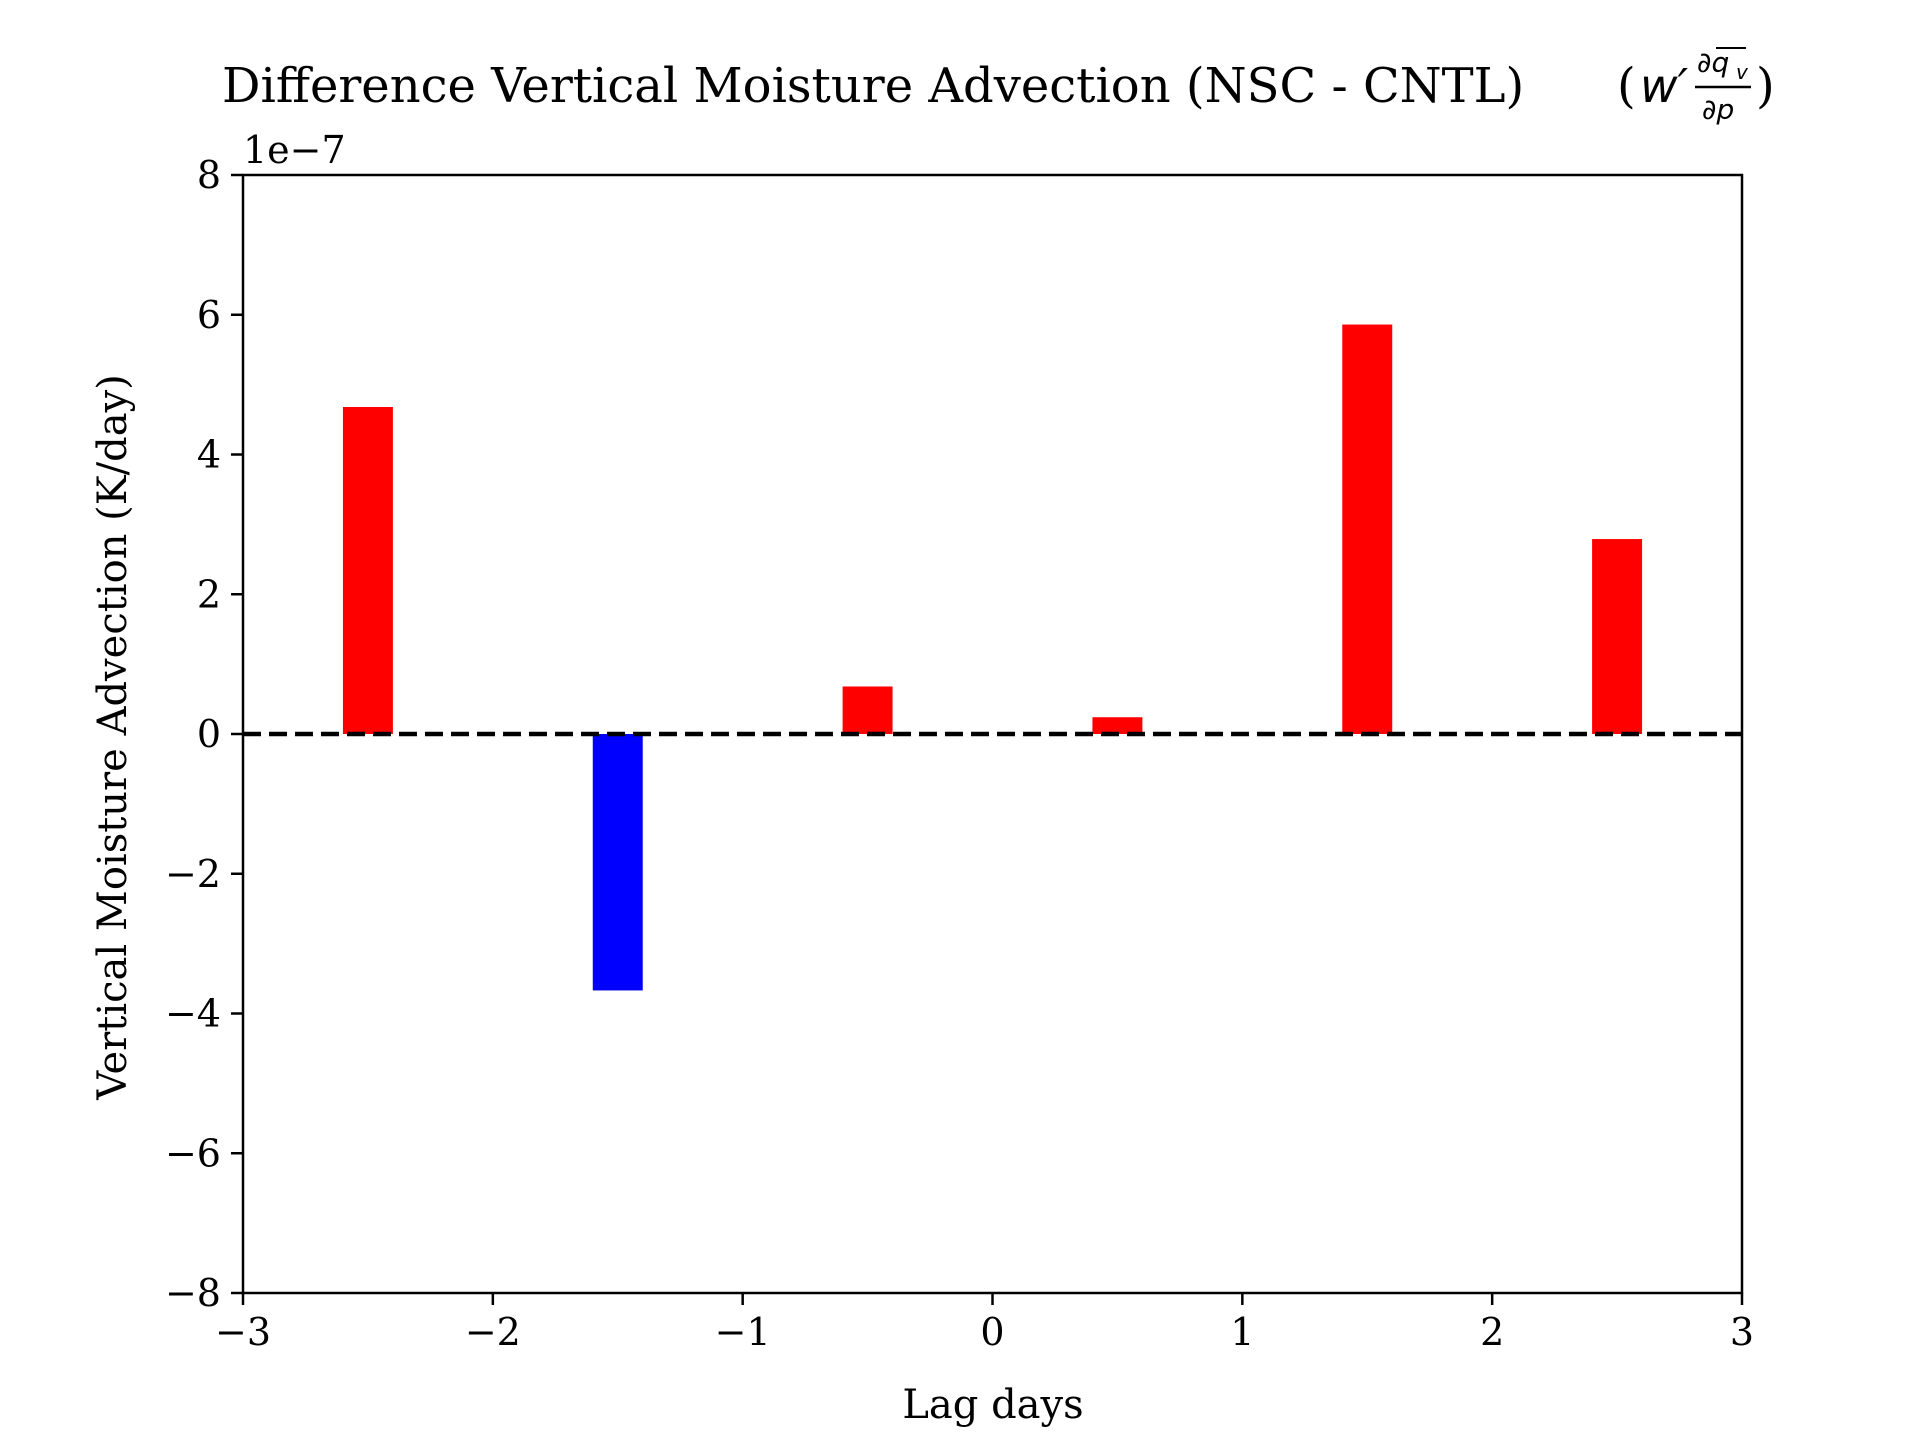 This screenshot has width=1920, height=1440. What do you see at coordinates (209, 734) in the screenshot?
I see `y-tick-label: 0` at bounding box center [209, 734].